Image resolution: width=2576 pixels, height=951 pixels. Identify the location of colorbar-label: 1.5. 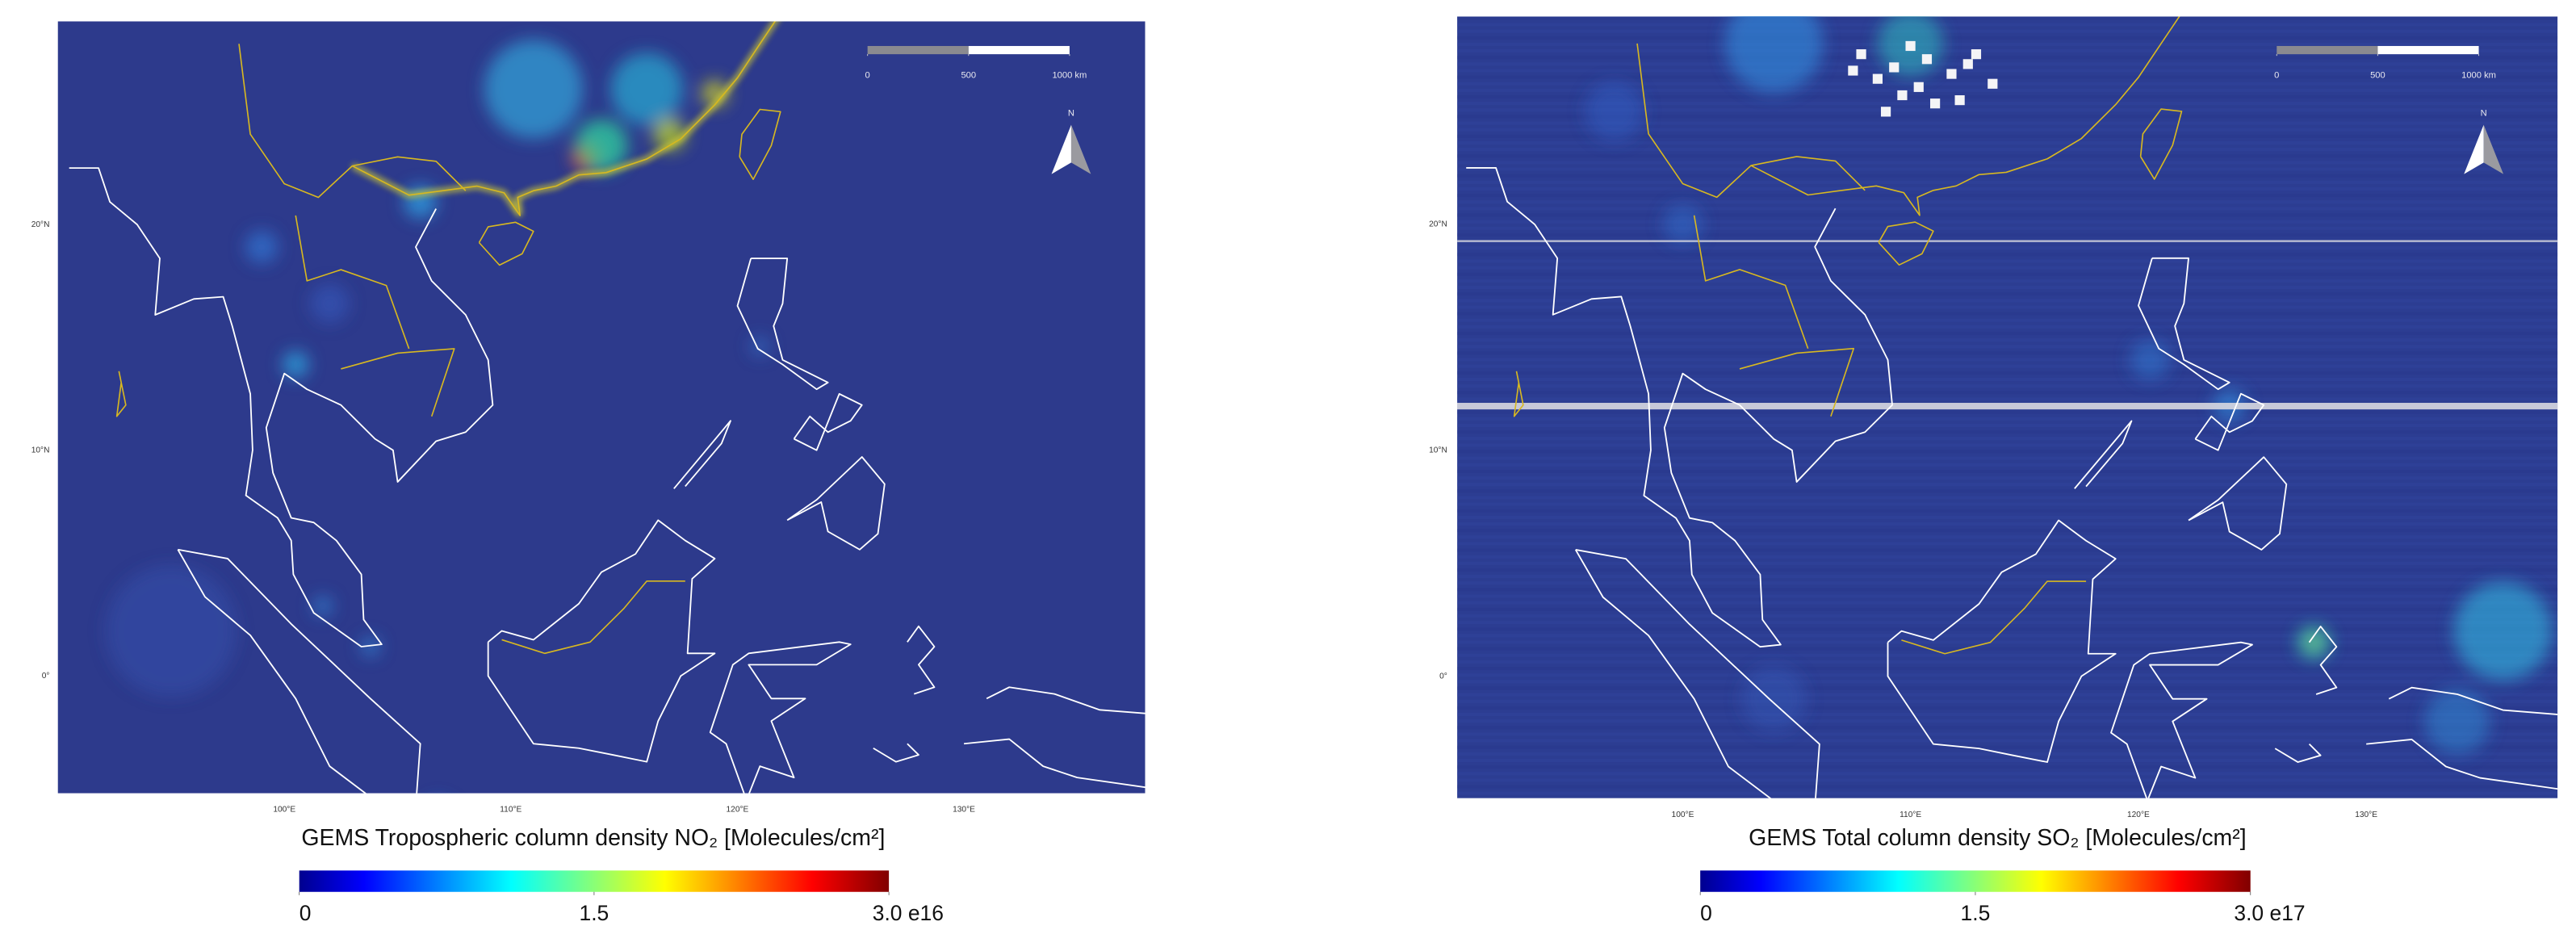
(594, 913).